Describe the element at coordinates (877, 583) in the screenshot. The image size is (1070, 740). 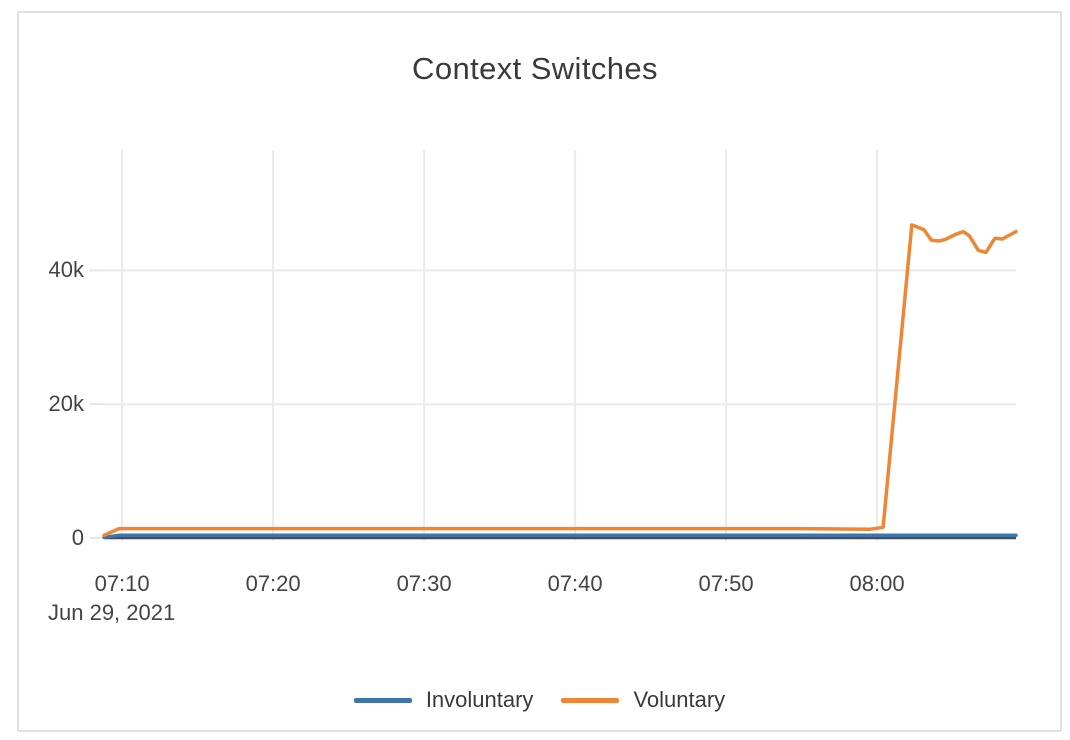
I see `x-tick-label: 08:00` at that location.